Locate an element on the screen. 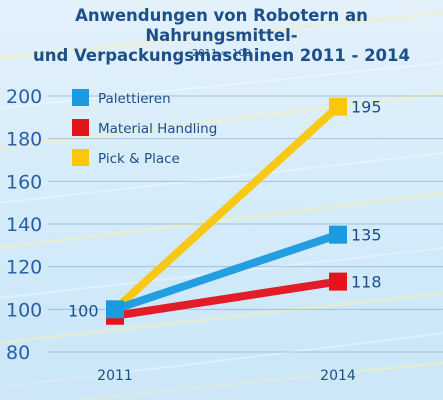  start-value-label: 100 is located at coordinates (83, 310).